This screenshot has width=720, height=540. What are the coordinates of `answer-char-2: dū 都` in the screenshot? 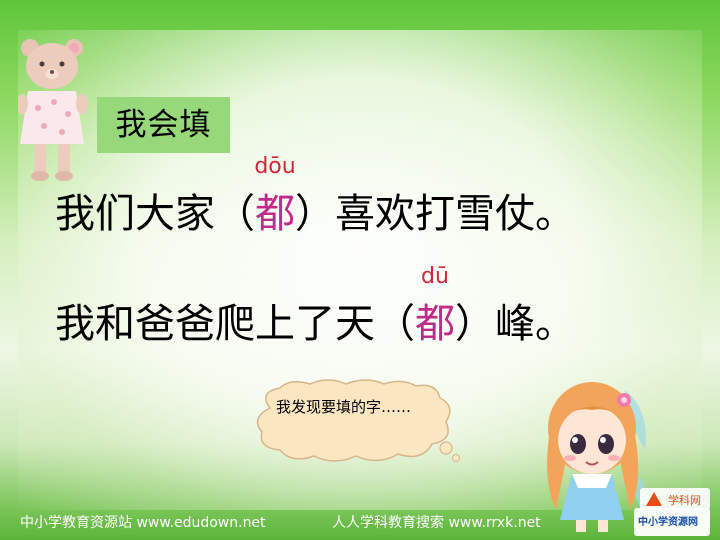 It's located at (435, 307).